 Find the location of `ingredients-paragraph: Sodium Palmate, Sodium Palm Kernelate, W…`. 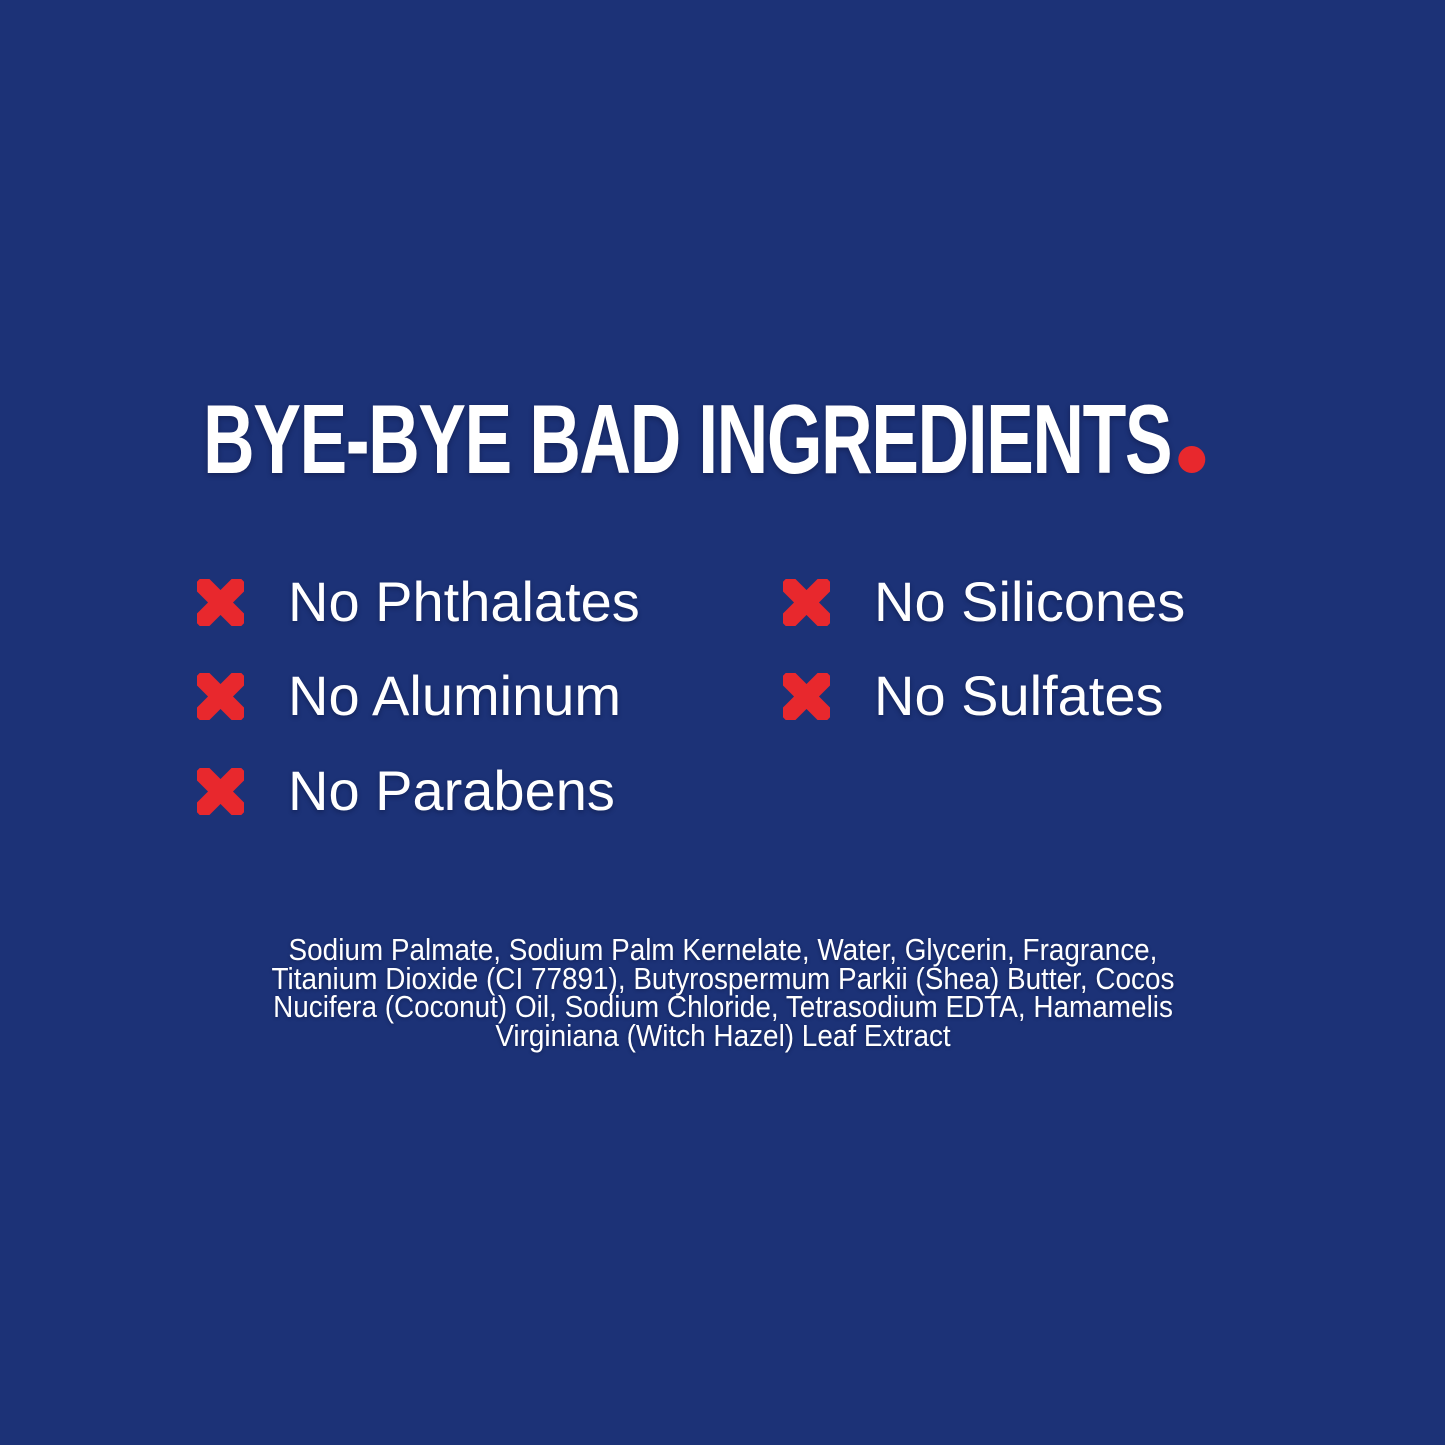

ingredients-paragraph: Sodium Palmate, Sodium Palm Kernelate, W… is located at coordinates (723, 992).